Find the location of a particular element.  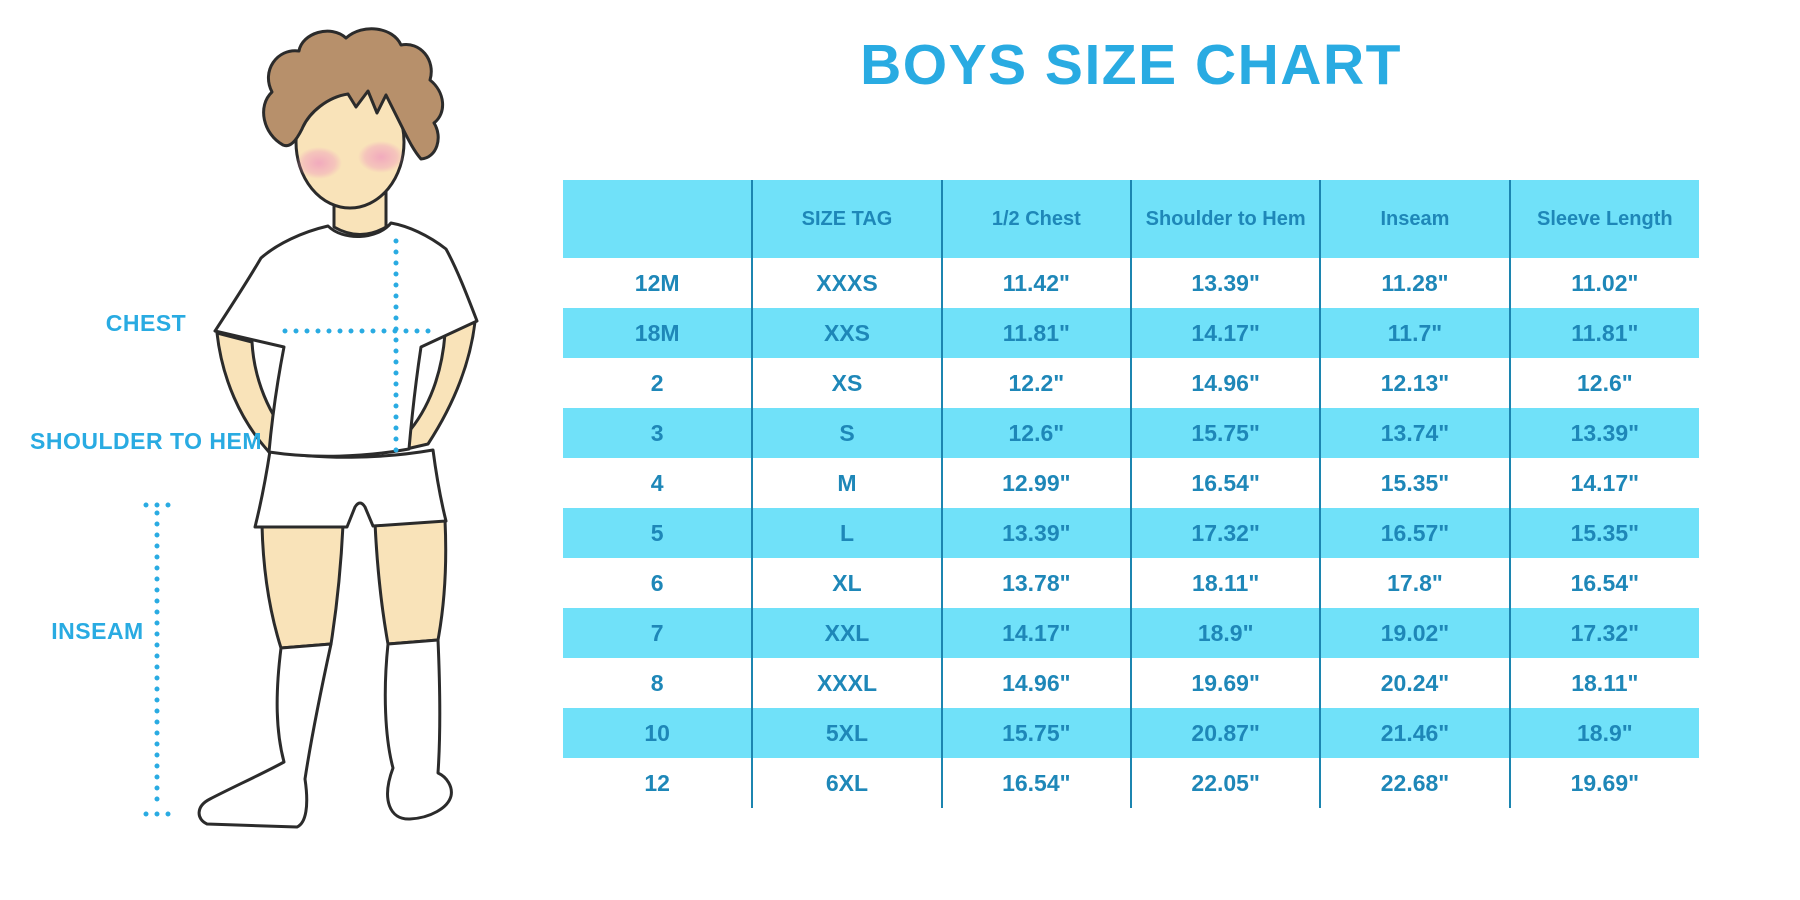

table-row: 4 M 12.99" 16.54" 15.35" 14.17" is located at coordinates (1131, 483).